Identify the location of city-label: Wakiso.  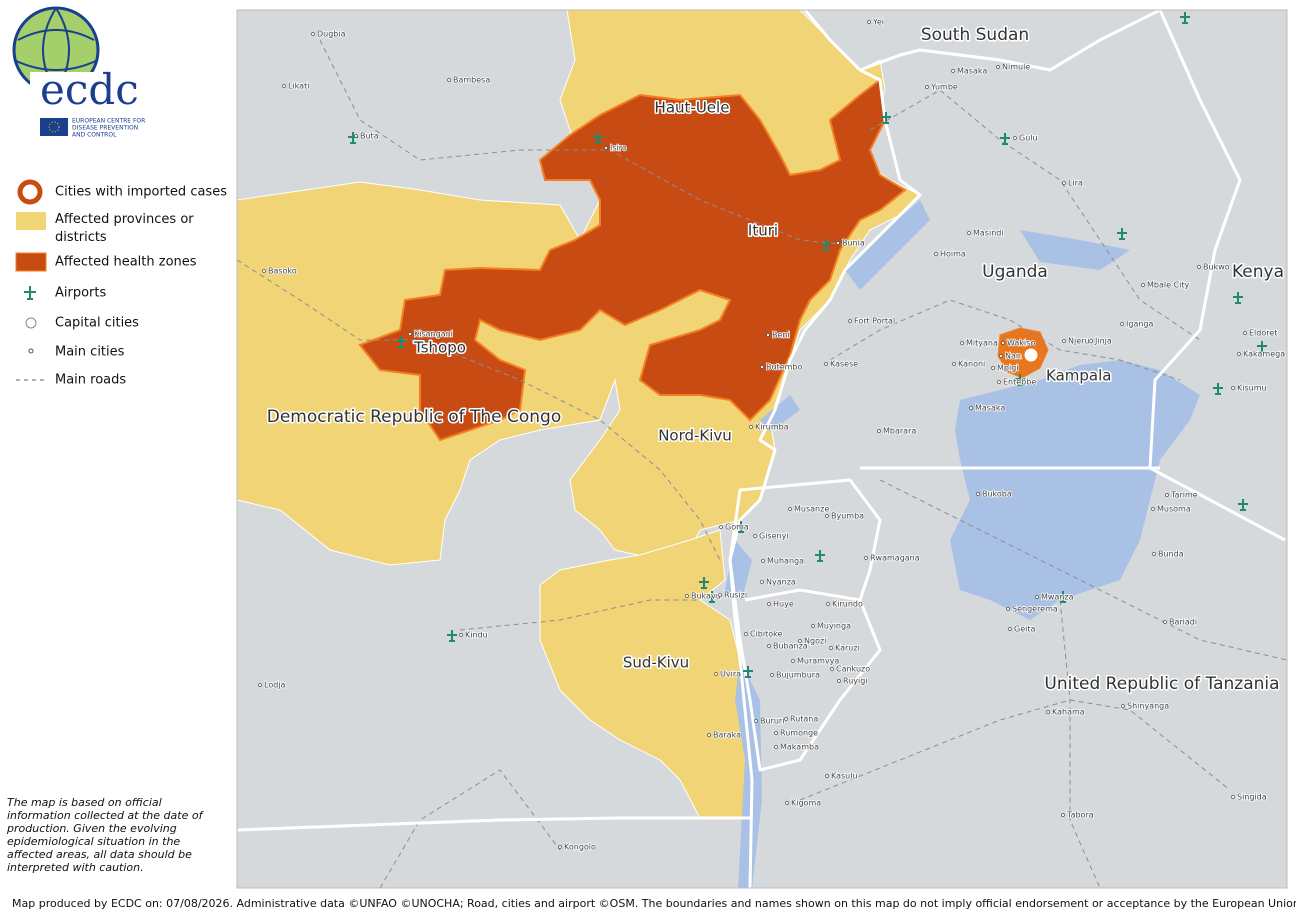
(1021, 343).